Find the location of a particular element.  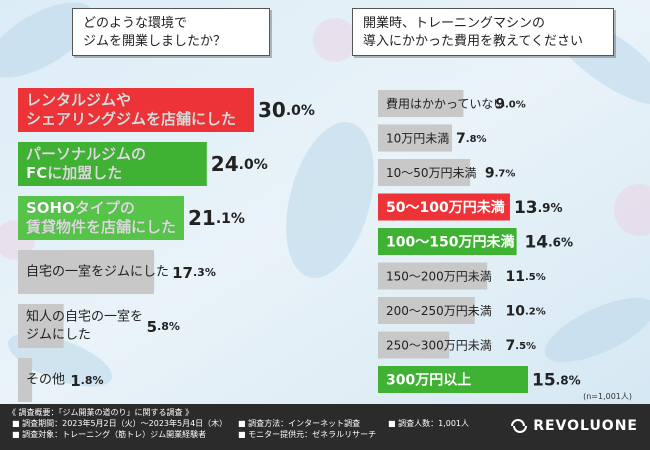

right-value-label-5: 14.6% is located at coordinates (548, 243).